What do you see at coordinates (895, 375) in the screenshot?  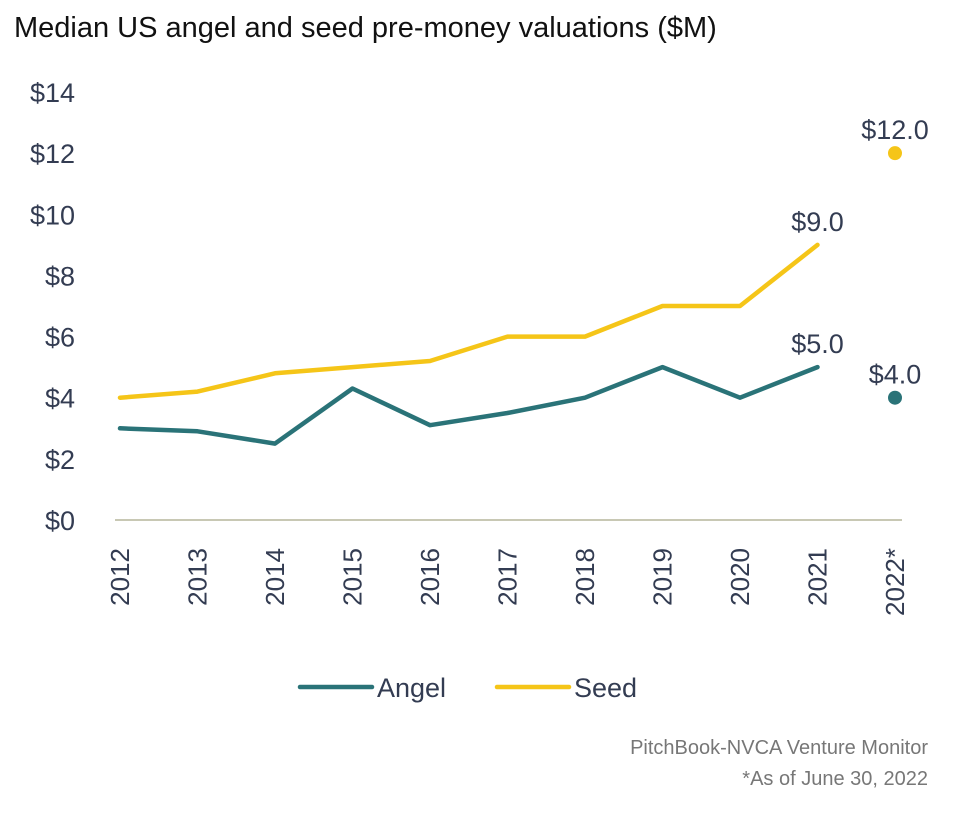 I see `data-label: $4.0` at bounding box center [895, 375].